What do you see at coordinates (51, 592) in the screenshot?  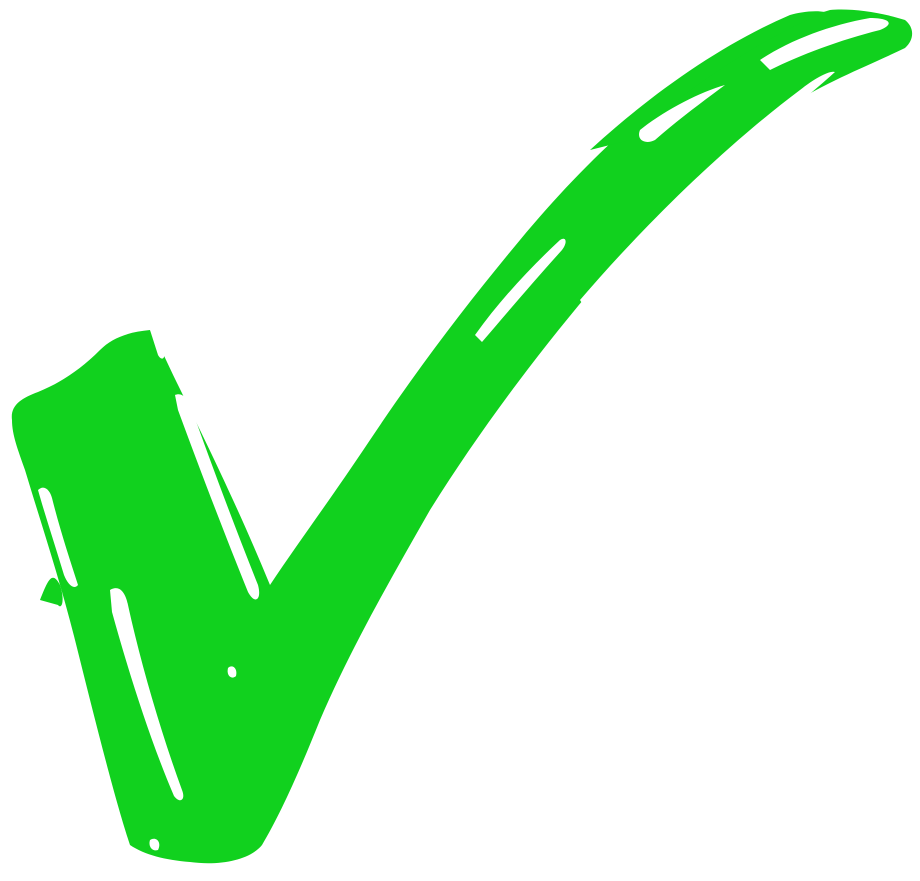 I see `brush-edge-left` at bounding box center [51, 592].